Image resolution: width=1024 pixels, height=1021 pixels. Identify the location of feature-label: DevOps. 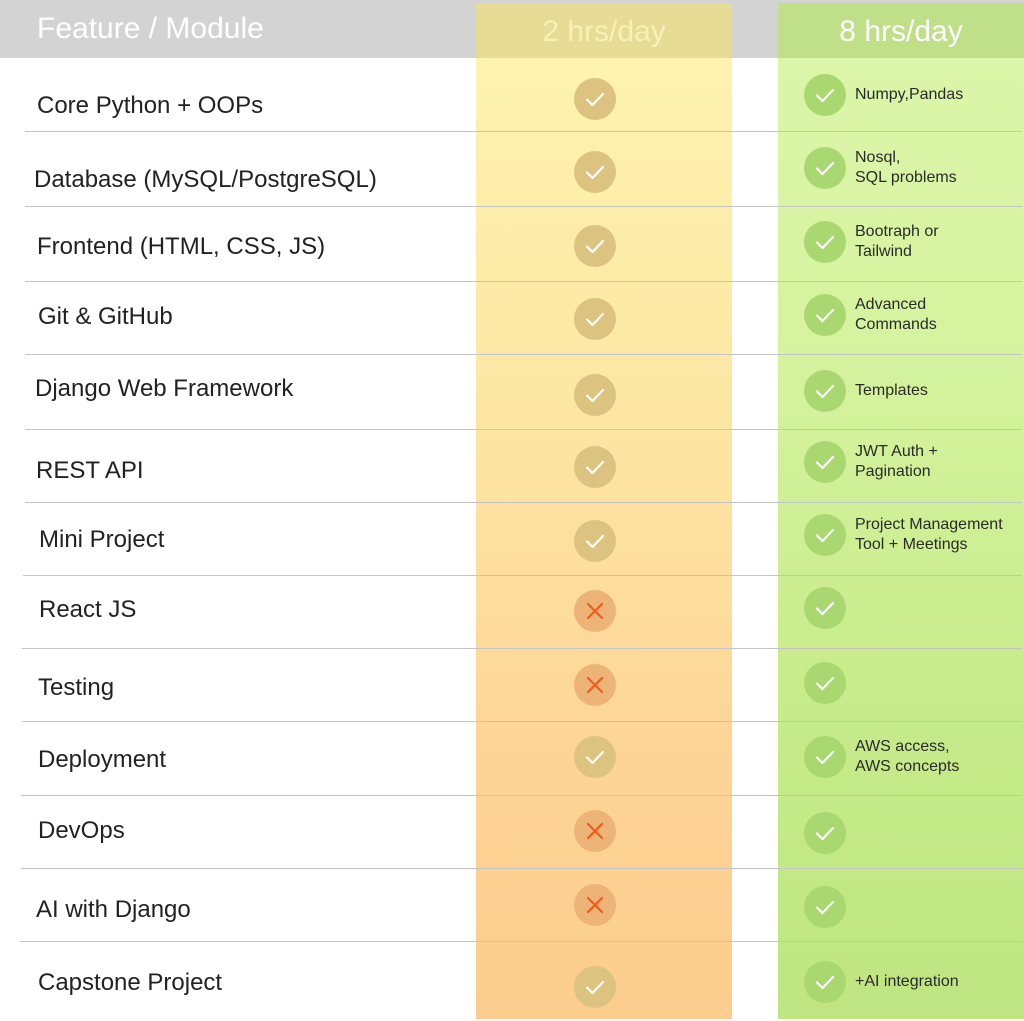
(81, 830).